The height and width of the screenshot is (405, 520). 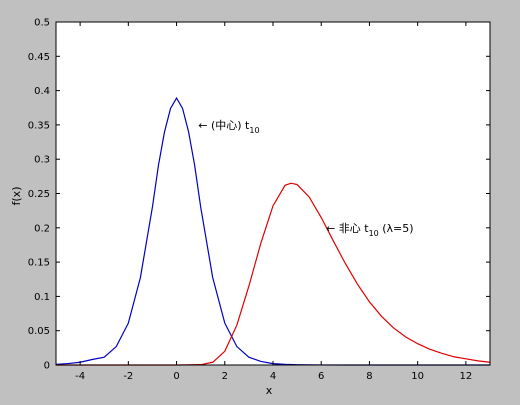 What do you see at coordinates (39, 331) in the screenshot?
I see `y-tick-label: 0.05` at bounding box center [39, 331].